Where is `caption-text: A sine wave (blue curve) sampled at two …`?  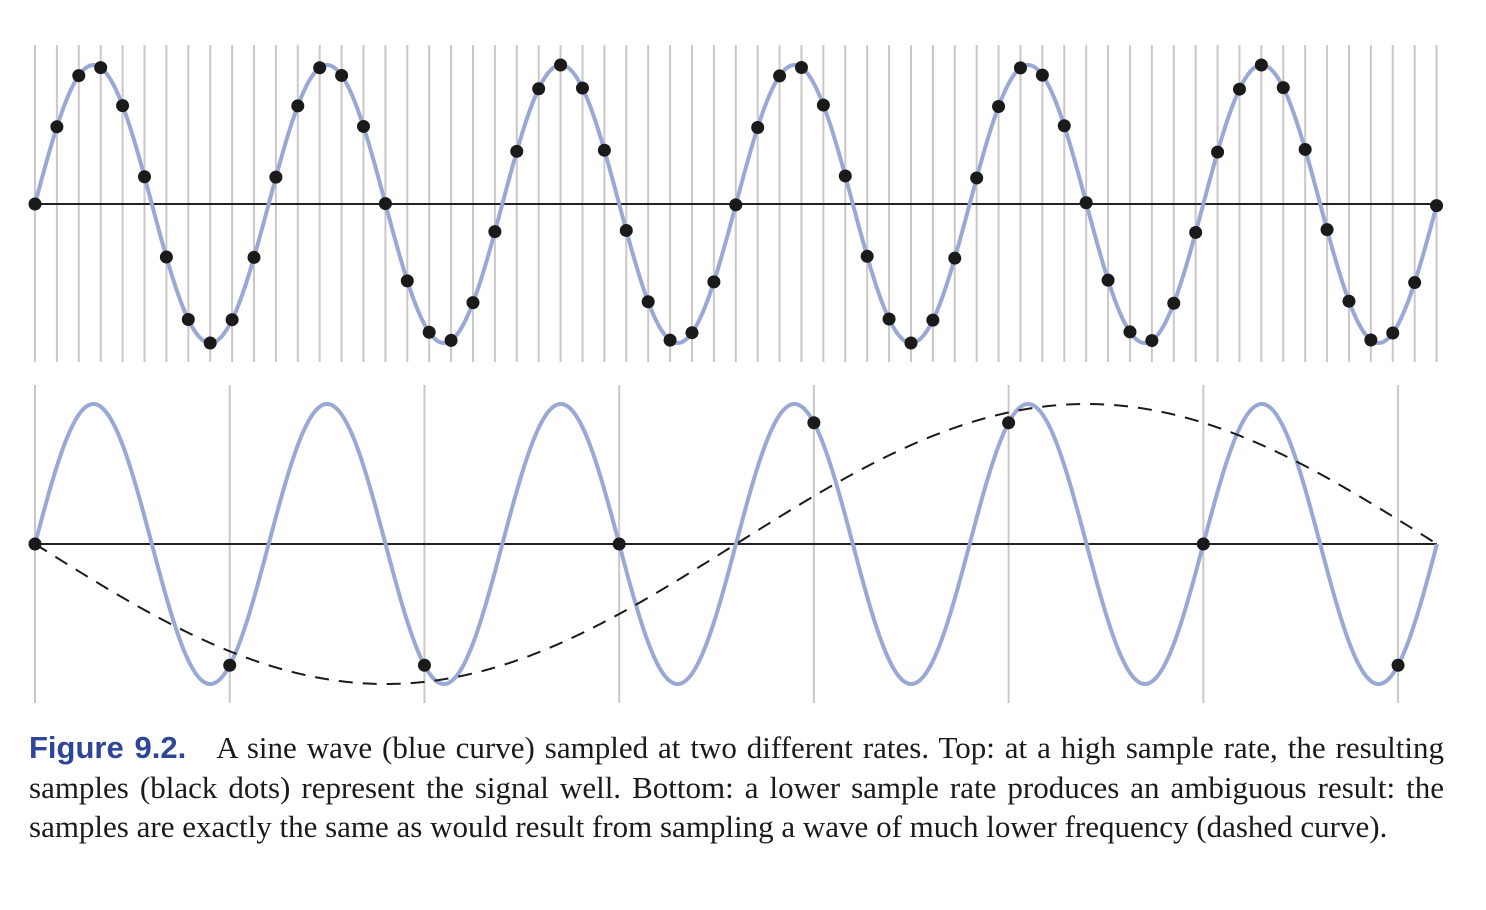 caption-text: A sine wave (blue curve) sampled at two … is located at coordinates (737, 787).